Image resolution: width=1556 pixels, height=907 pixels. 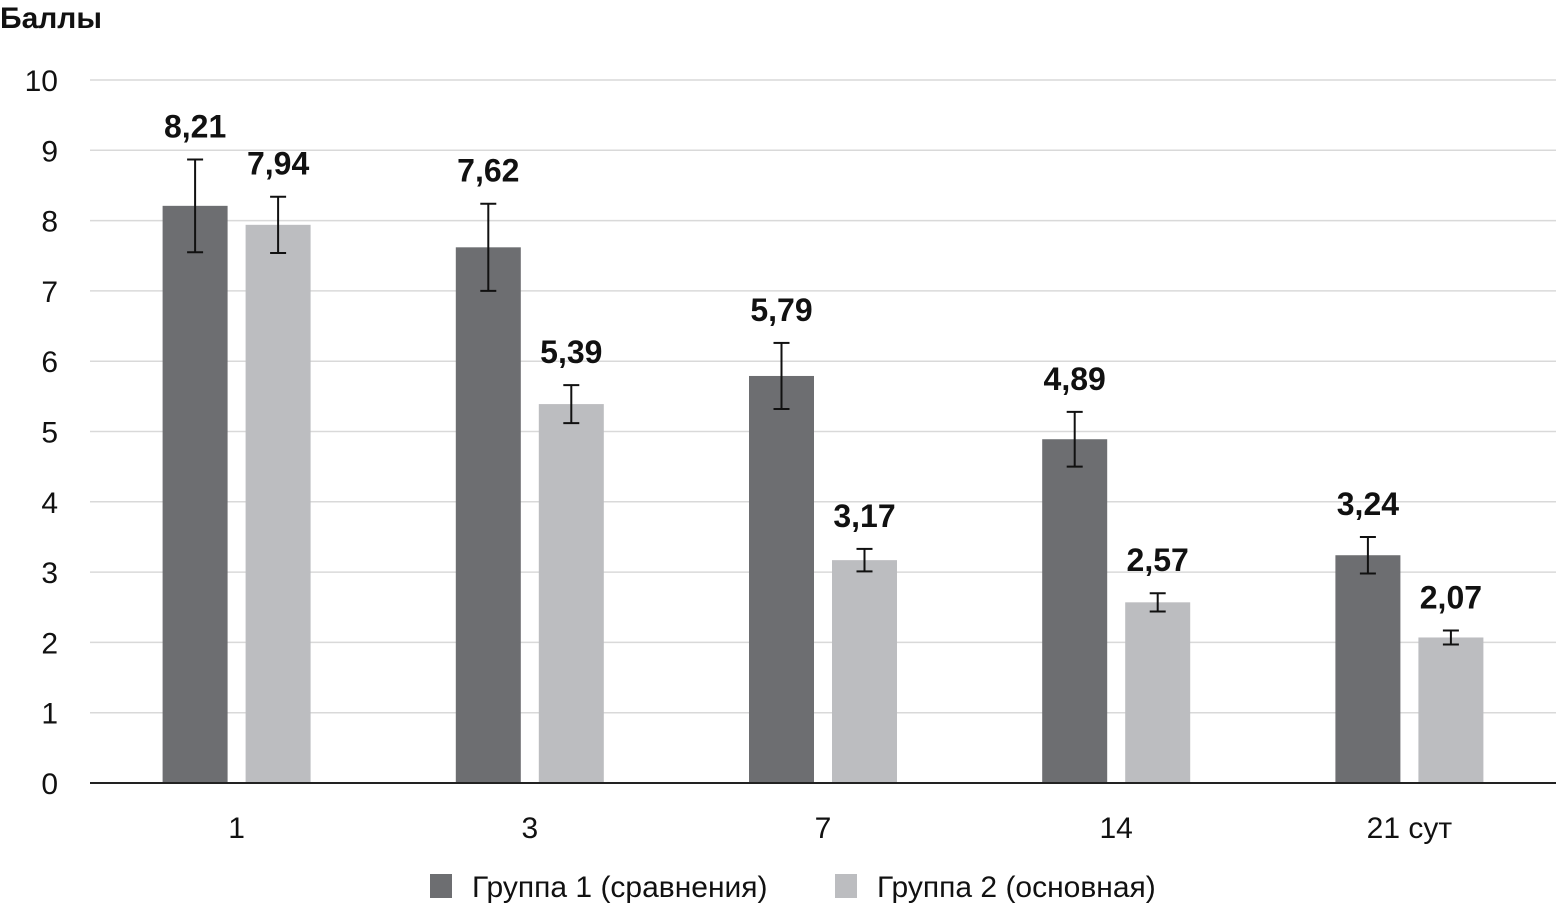 I want to click on legend-label: Группа 2 (основная), so click(x=1016, y=887).